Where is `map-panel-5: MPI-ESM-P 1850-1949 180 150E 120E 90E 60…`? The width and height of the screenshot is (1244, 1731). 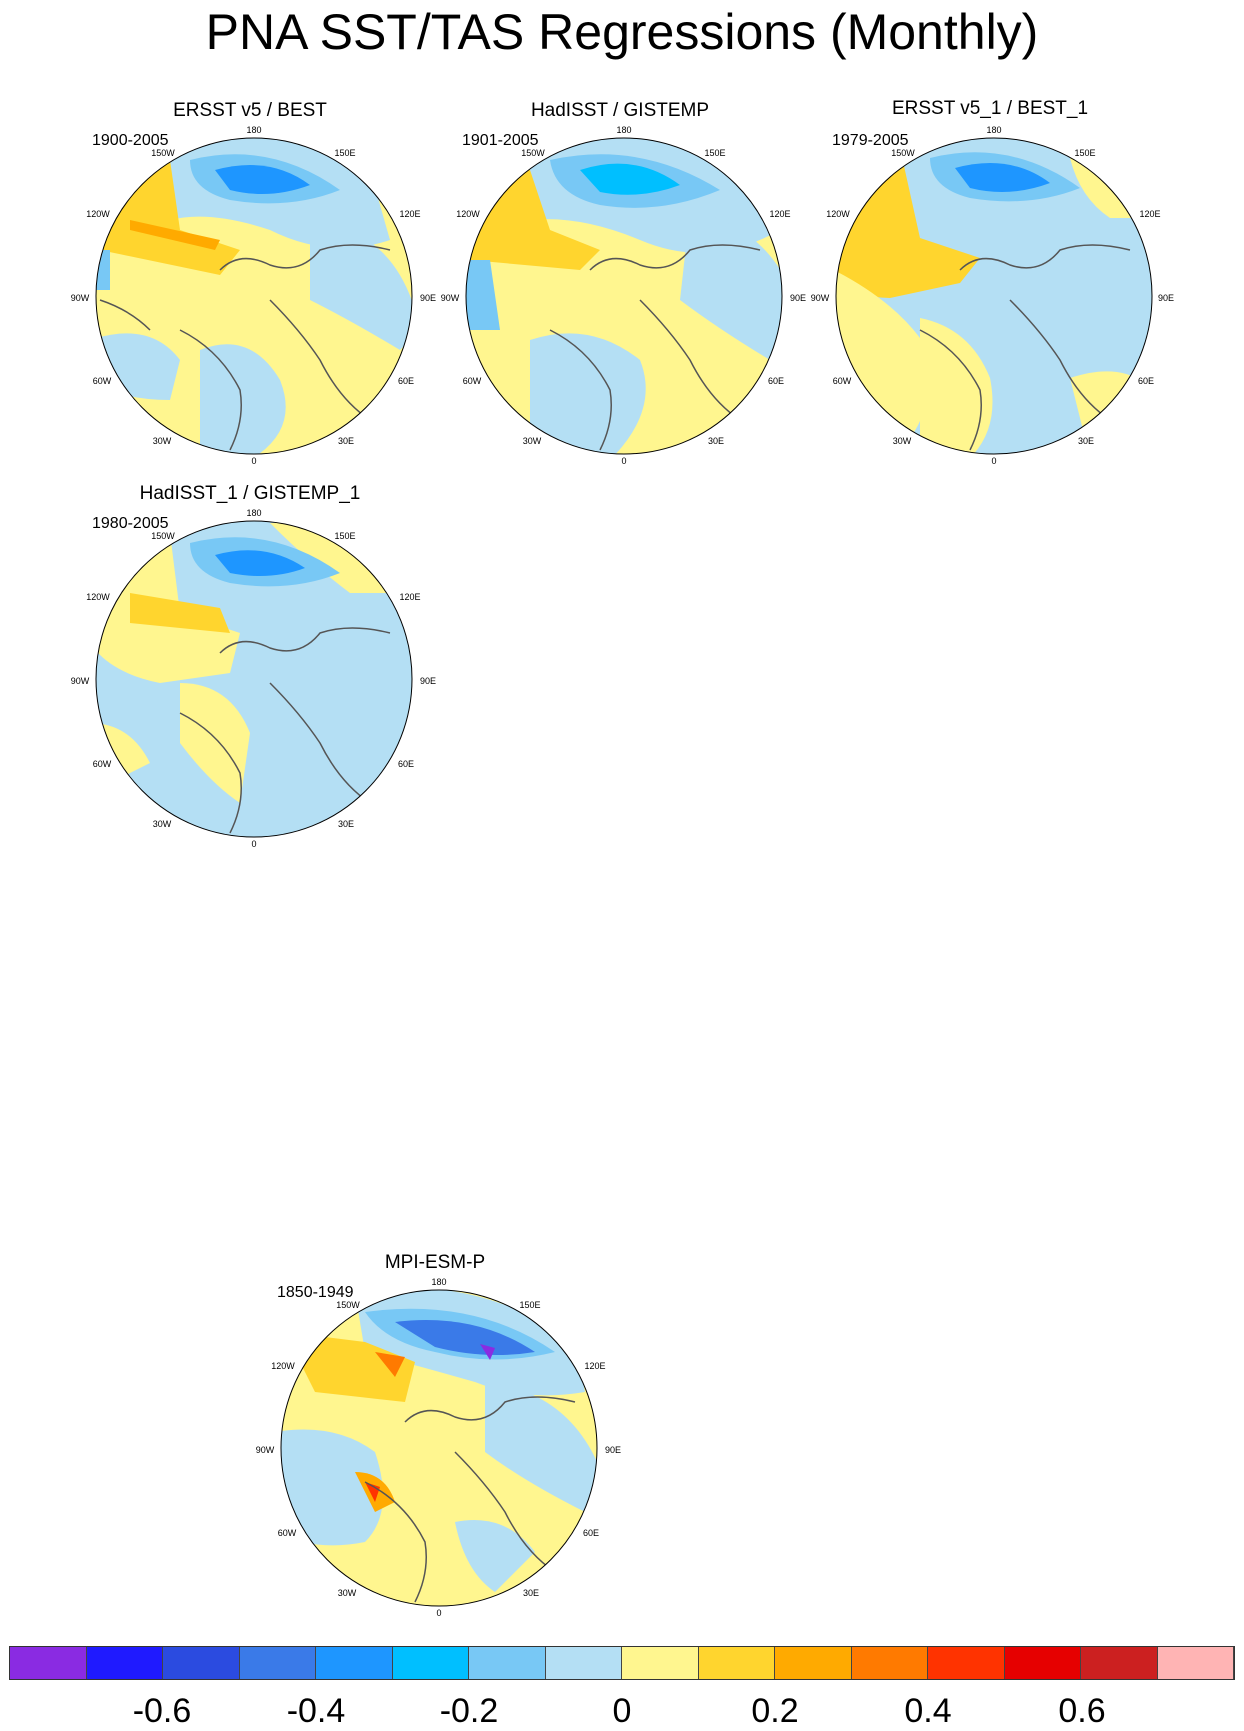 map-panel-5: MPI-ESM-P 1850-1949 180 150E 120E 90E 60… is located at coordinates (438, 1435).